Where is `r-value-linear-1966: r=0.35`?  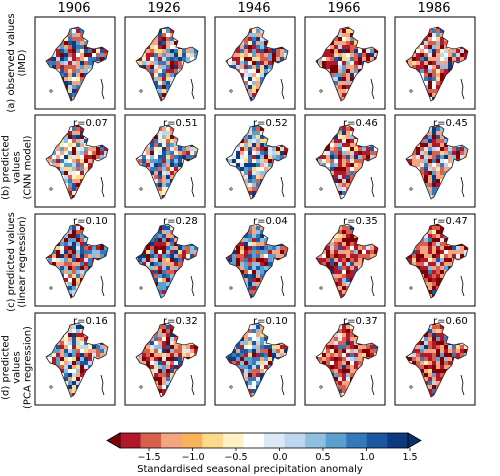
r-value-linear-1966: r=0.35 is located at coordinates (360, 221).